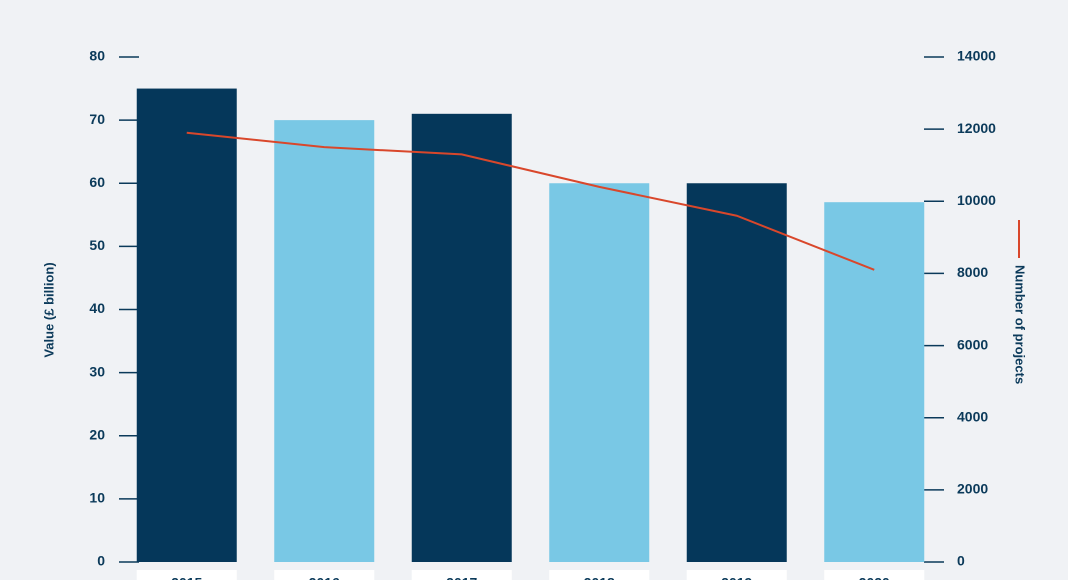 This screenshot has width=1068, height=580. I want to click on x-tick-label: 2018, so click(599, 577).